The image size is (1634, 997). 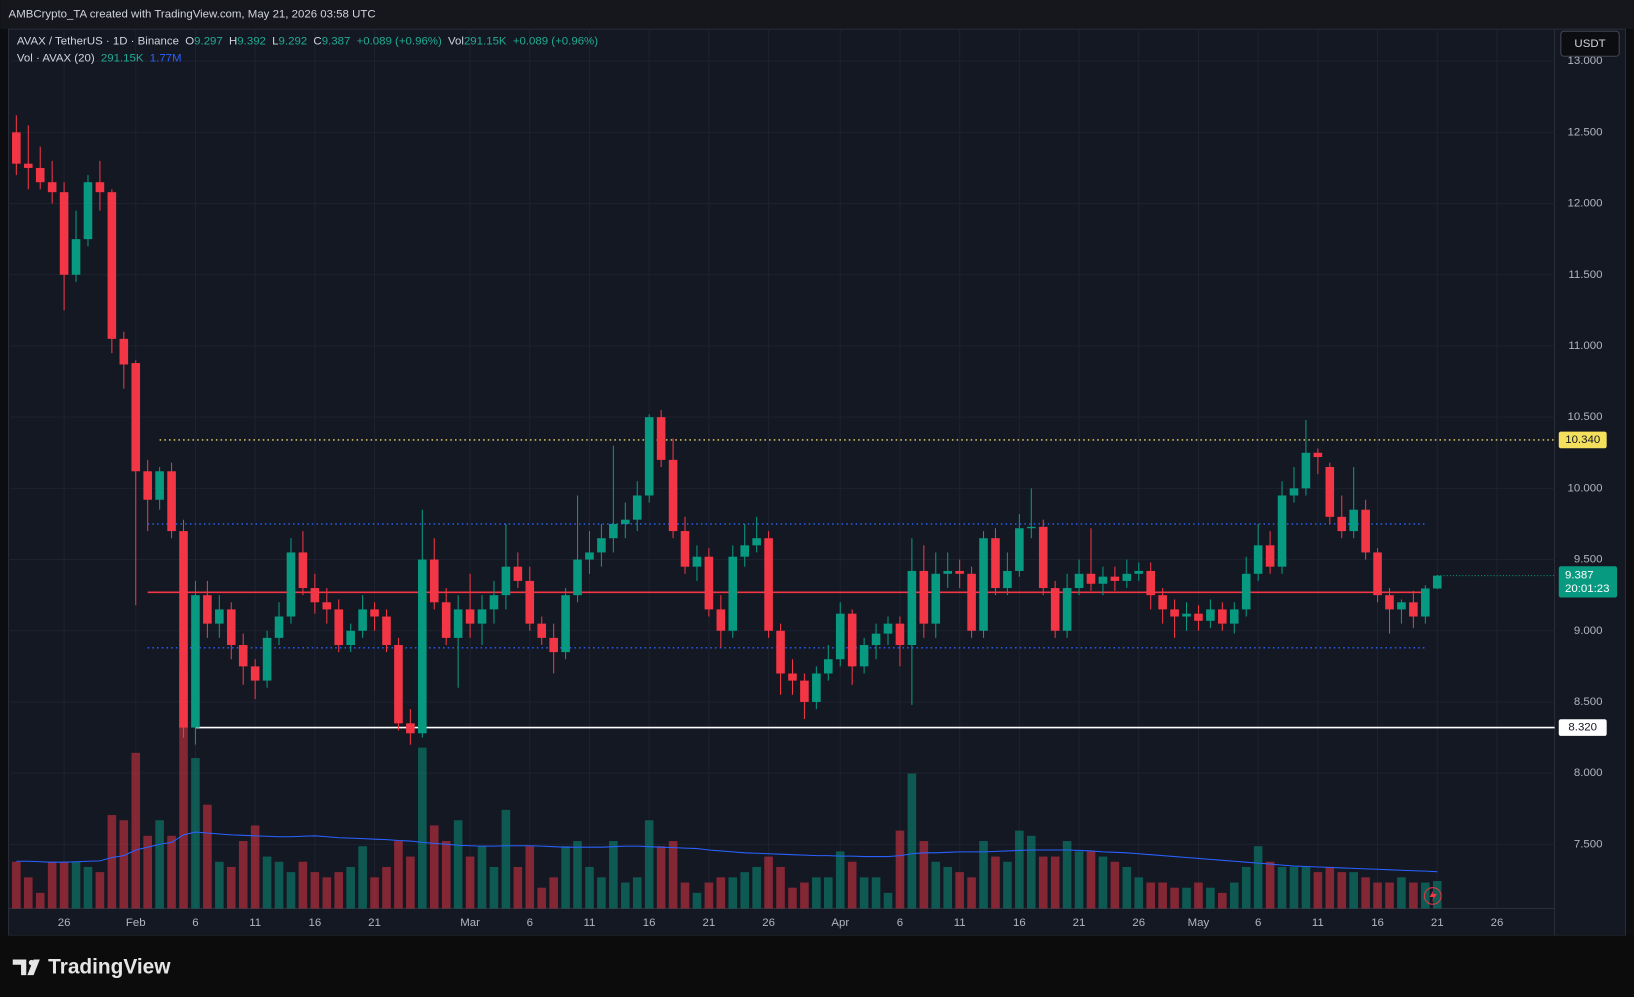 What do you see at coordinates (1258, 923) in the screenshot?
I see `x-tick-label: 6` at bounding box center [1258, 923].